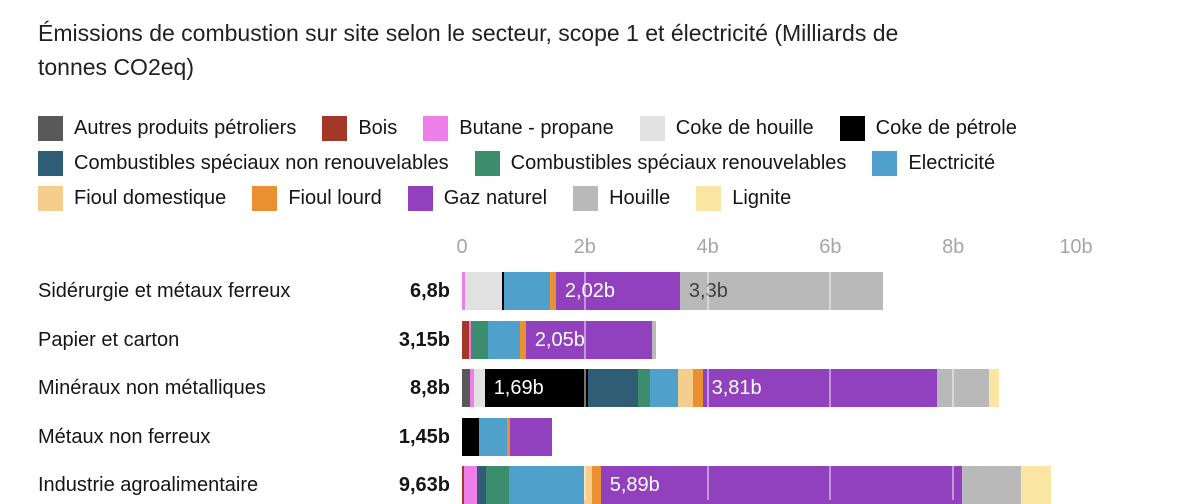 This screenshot has height=504, width=1186. I want to click on legend-label-lignite: Lignite, so click(762, 198).